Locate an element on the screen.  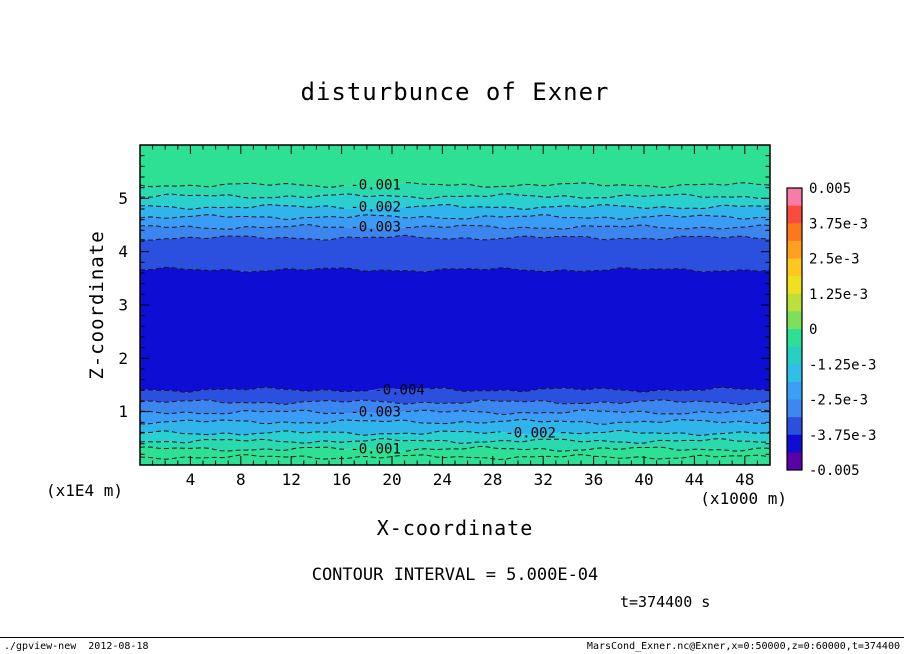
y-tick-label: 4 is located at coordinates (123, 251).